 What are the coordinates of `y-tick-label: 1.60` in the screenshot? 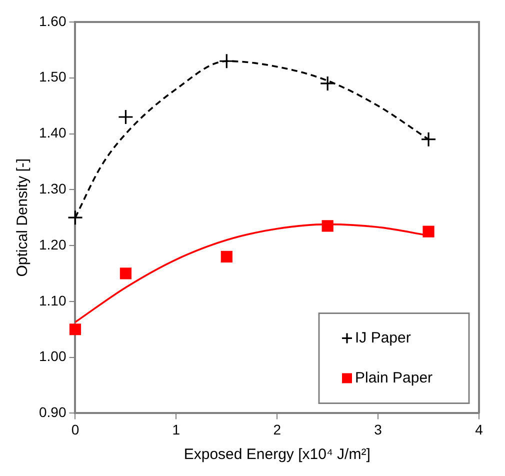 It's located at (52, 20).